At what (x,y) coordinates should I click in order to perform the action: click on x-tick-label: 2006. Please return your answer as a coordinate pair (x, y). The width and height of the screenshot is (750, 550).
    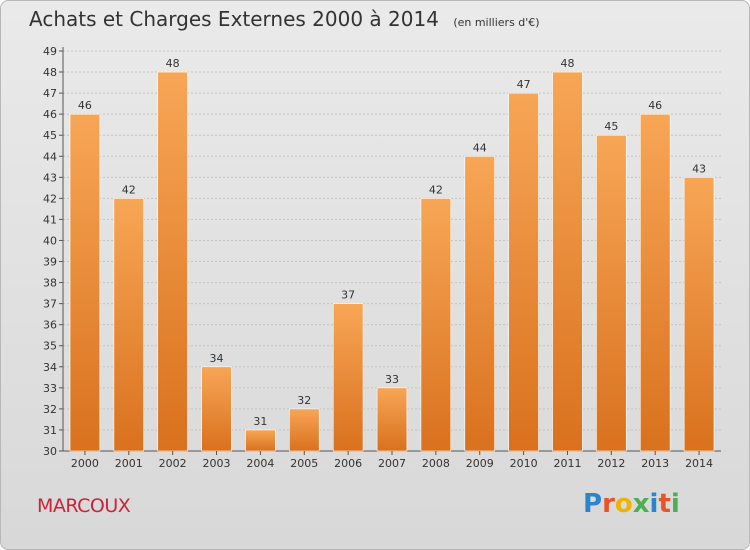
    Looking at the image, I should click on (348, 463).